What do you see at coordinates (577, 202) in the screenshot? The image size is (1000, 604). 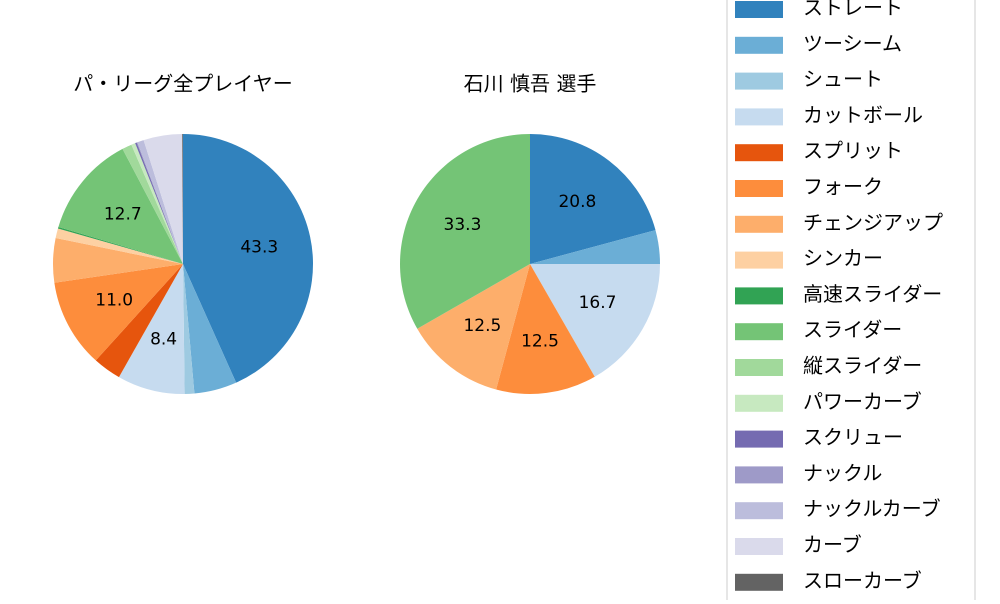 I see `value-label: 20.8` at bounding box center [577, 202].